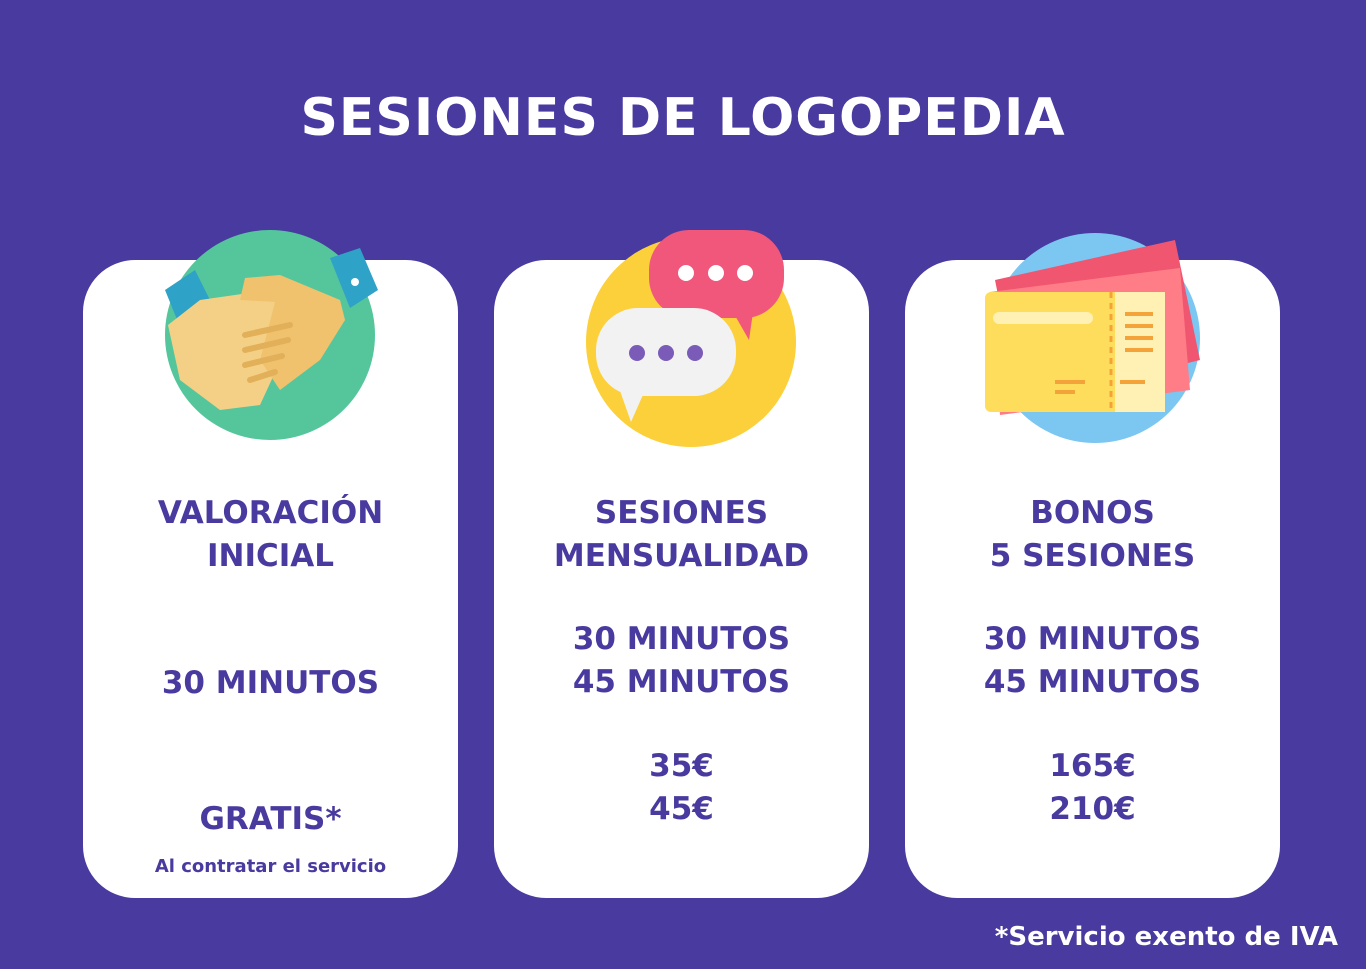 The width and height of the screenshot is (1366, 969). What do you see at coordinates (1092, 788) in the screenshot?
I see `card-prices: 165€ 210€` at bounding box center [1092, 788].